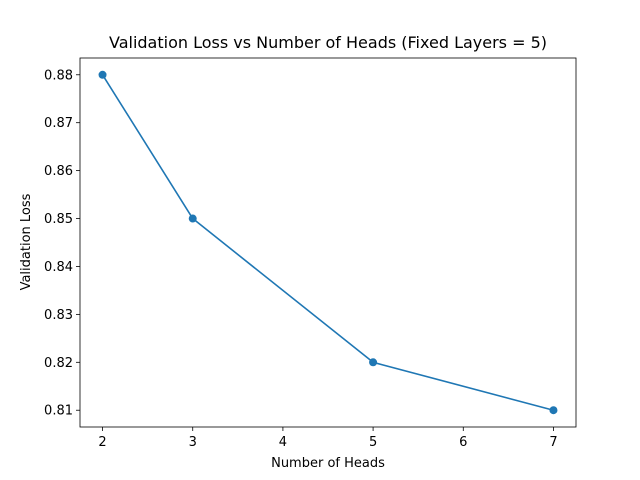 The width and height of the screenshot is (640, 480). Describe the element at coordinates (193, 442) in the screenshot. I see `x-tick-label: 3` at that location.